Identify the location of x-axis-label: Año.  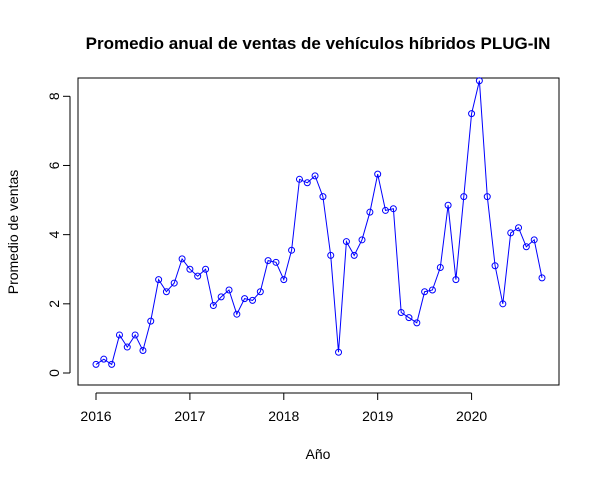
(318, 454).